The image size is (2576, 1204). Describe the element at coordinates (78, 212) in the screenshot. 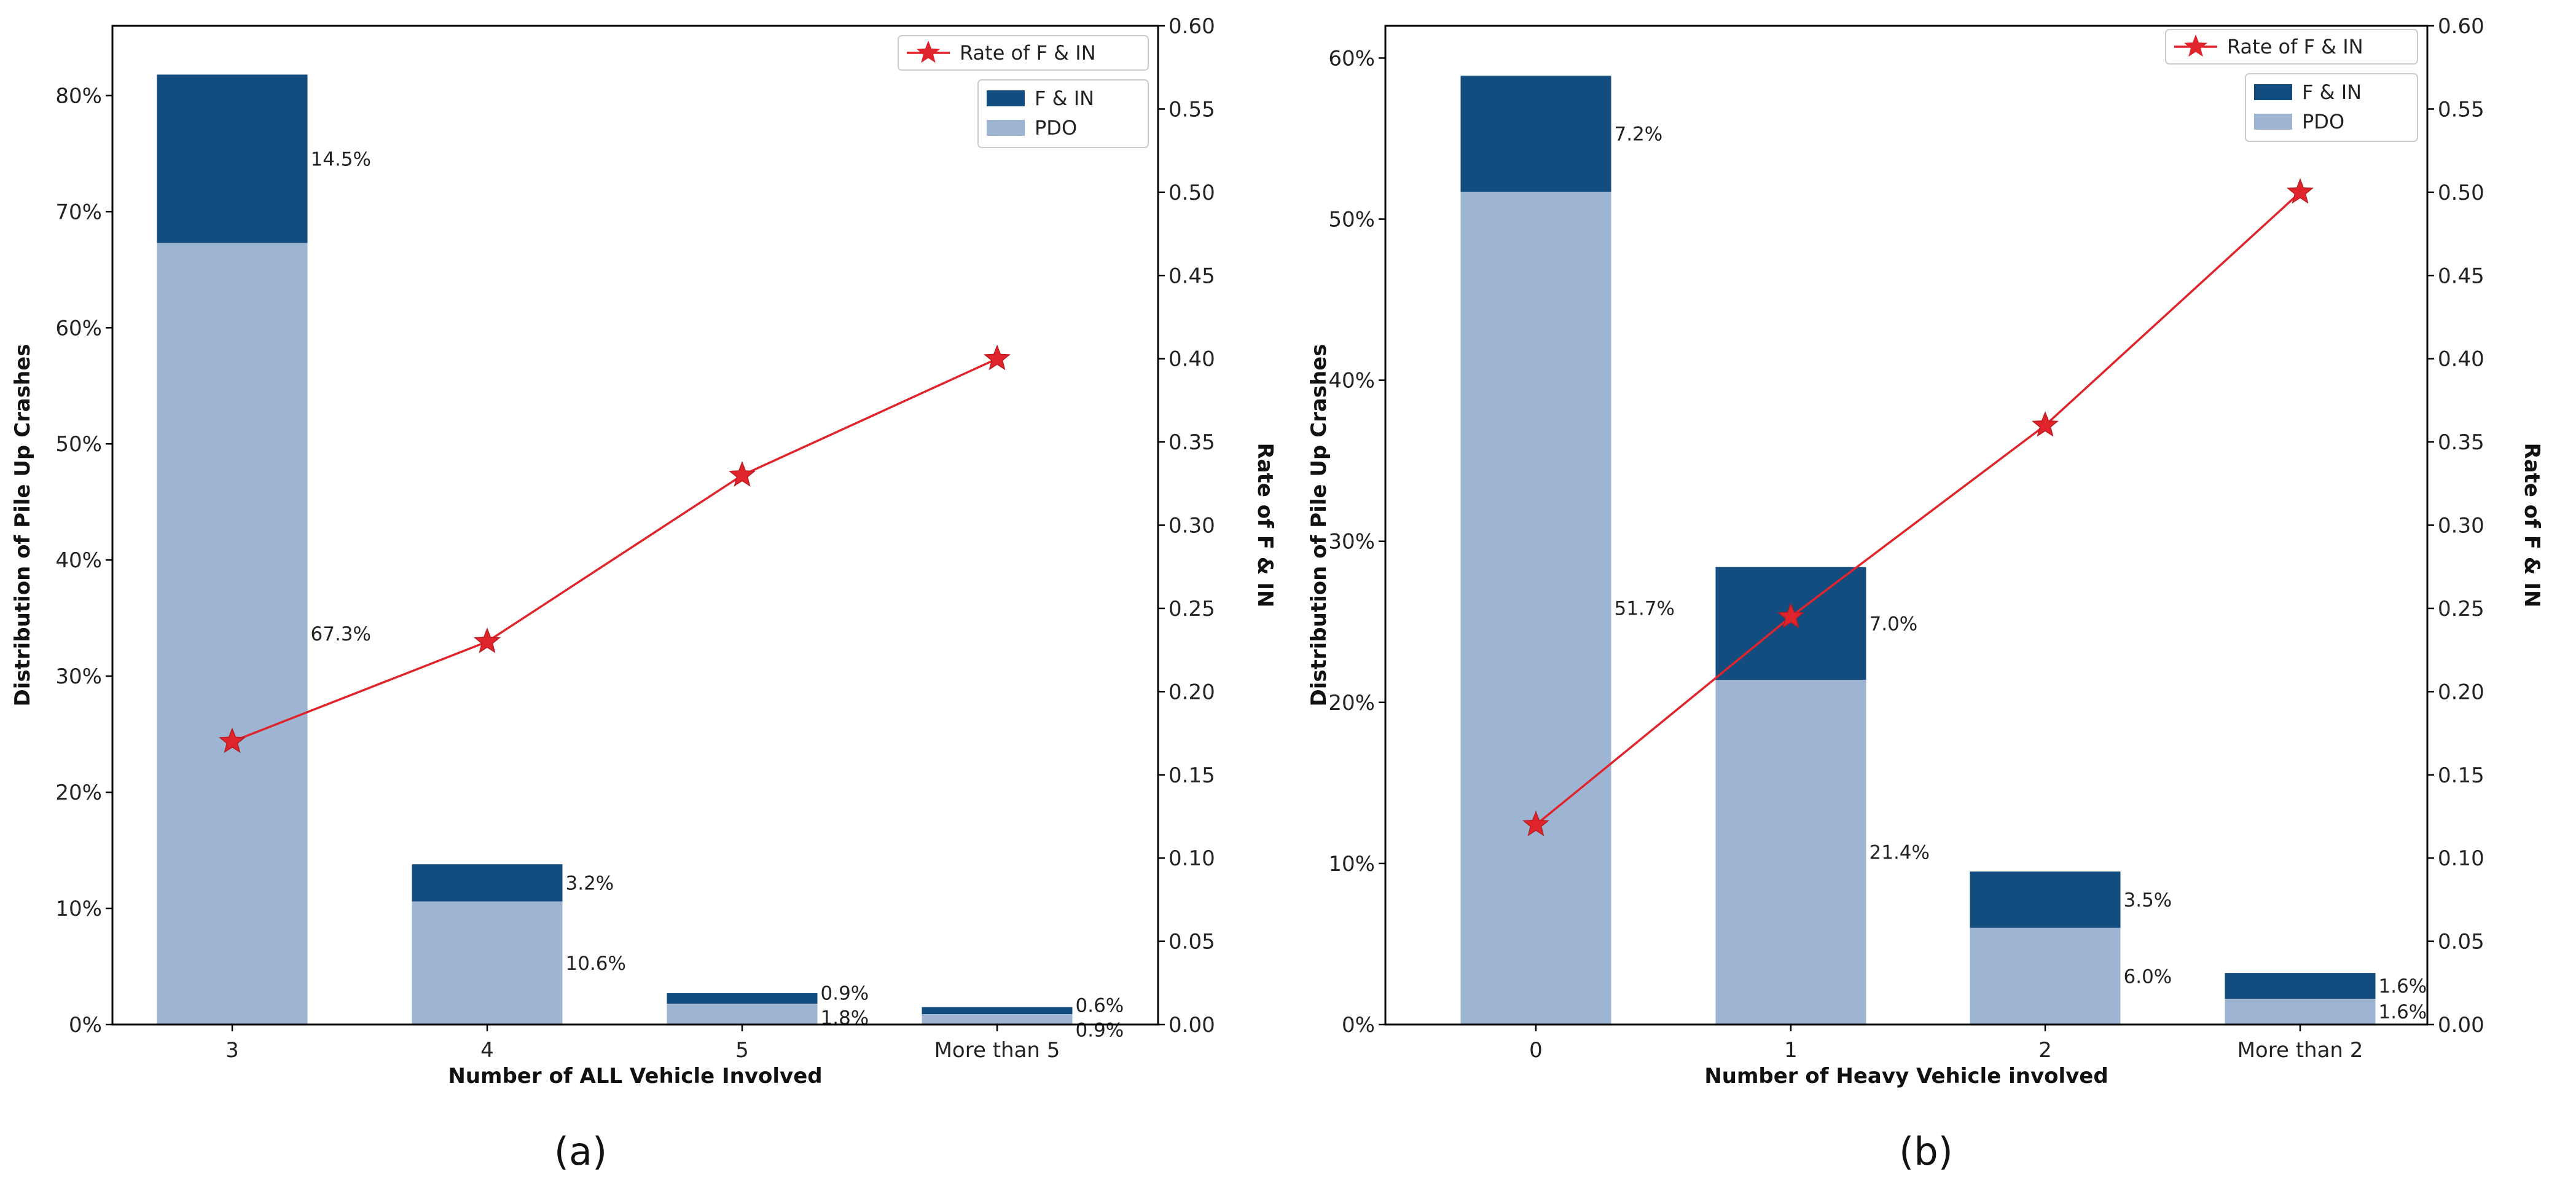

I see `y-tick-label-7: 70%` at that location.